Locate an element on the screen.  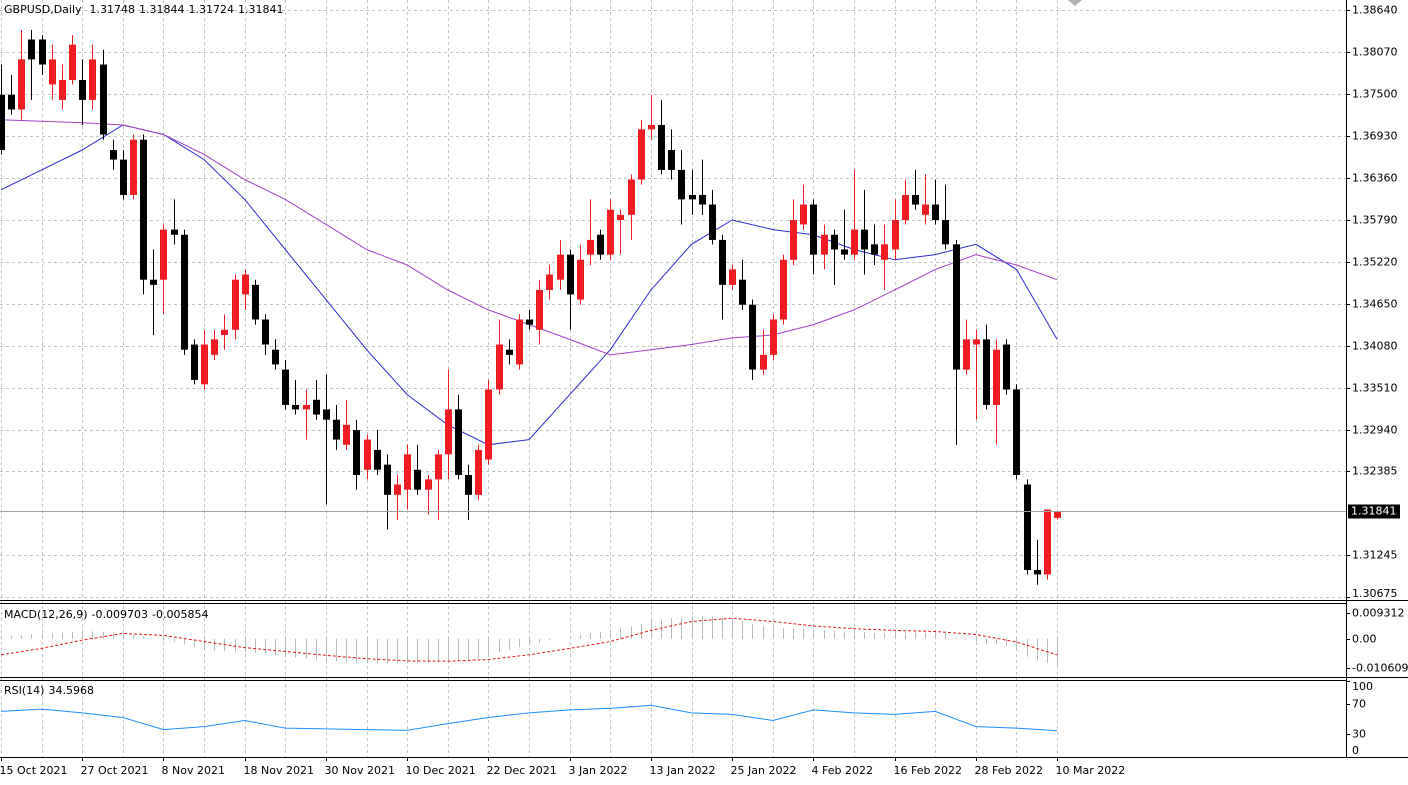
y-tick-label: 0.009312 is located at coordinates (1378, 613).